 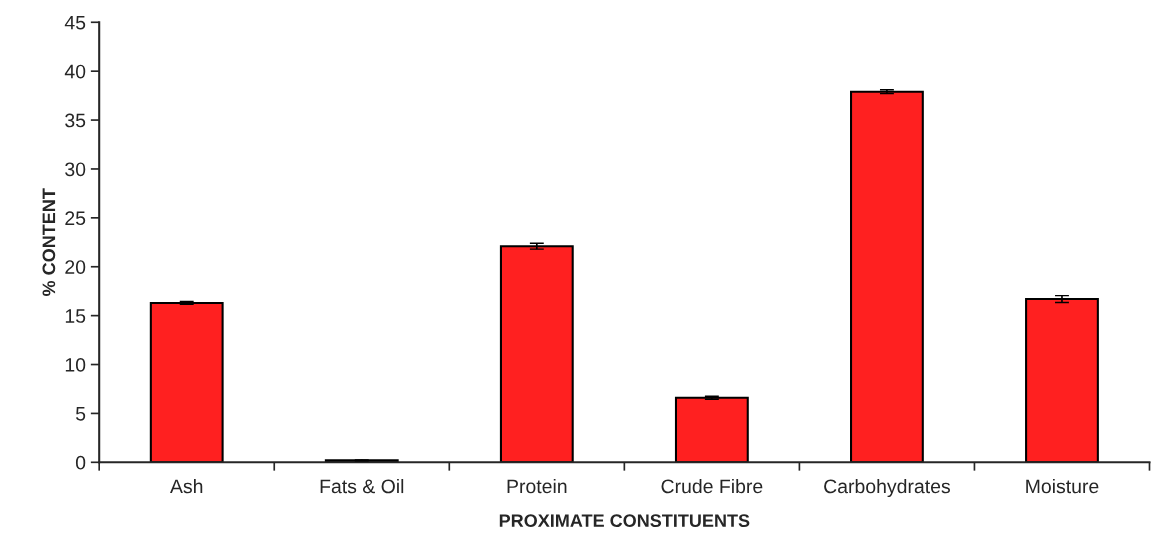 I want to click on x-axis-title: PROXIMATE CONSTITUENTS, so click(x=624, y=521).